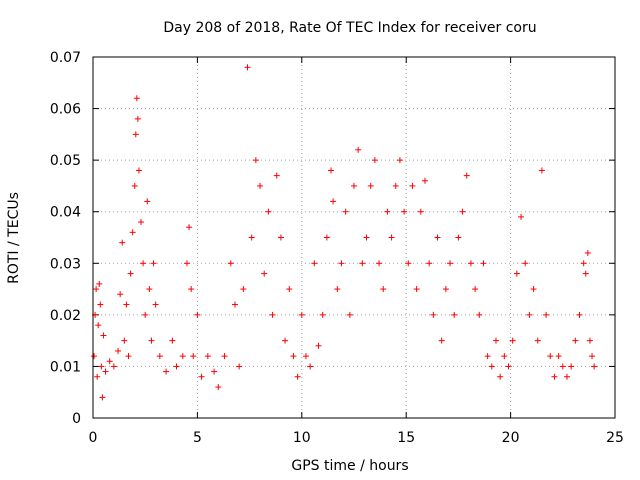 This screenshot has width=640, height=480. Describe the element at coordinates (14, 238) in the screenshot. I see `y-axis-label: ROTI / TECUs` at that location.